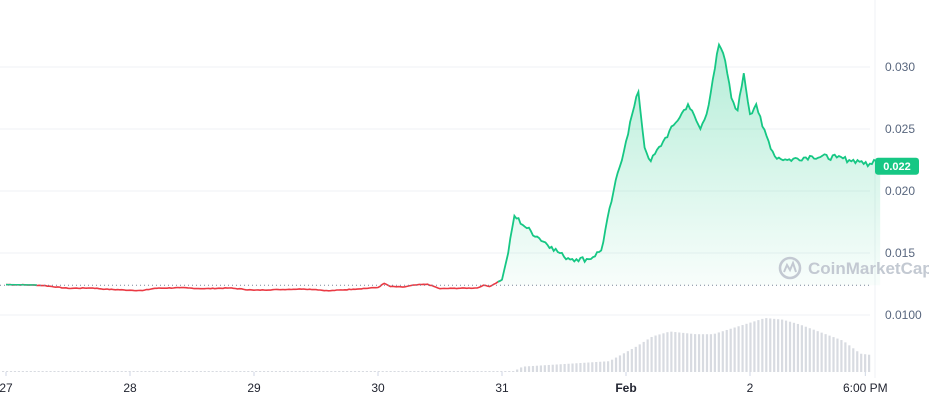 This screenshot has width=929, height=400. I want to click on x-tick-label: 28, so click(130, 388).